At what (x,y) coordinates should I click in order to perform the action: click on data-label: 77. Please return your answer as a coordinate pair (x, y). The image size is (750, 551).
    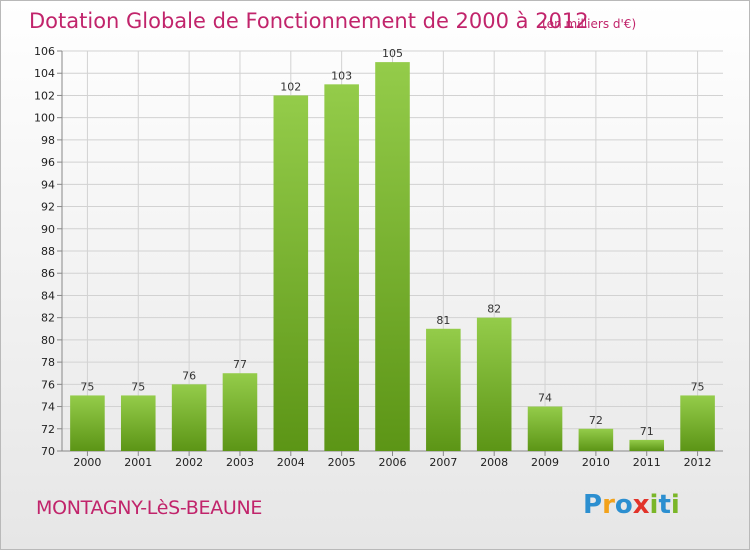
    Looking at the image, I should click on (240, 364).